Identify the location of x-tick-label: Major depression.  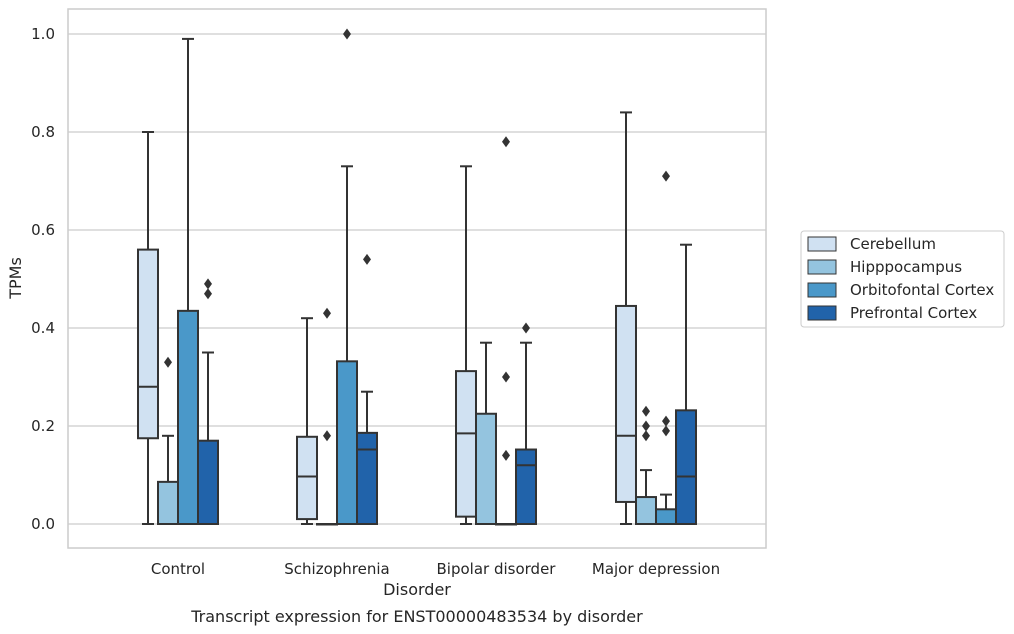
(656, 569).